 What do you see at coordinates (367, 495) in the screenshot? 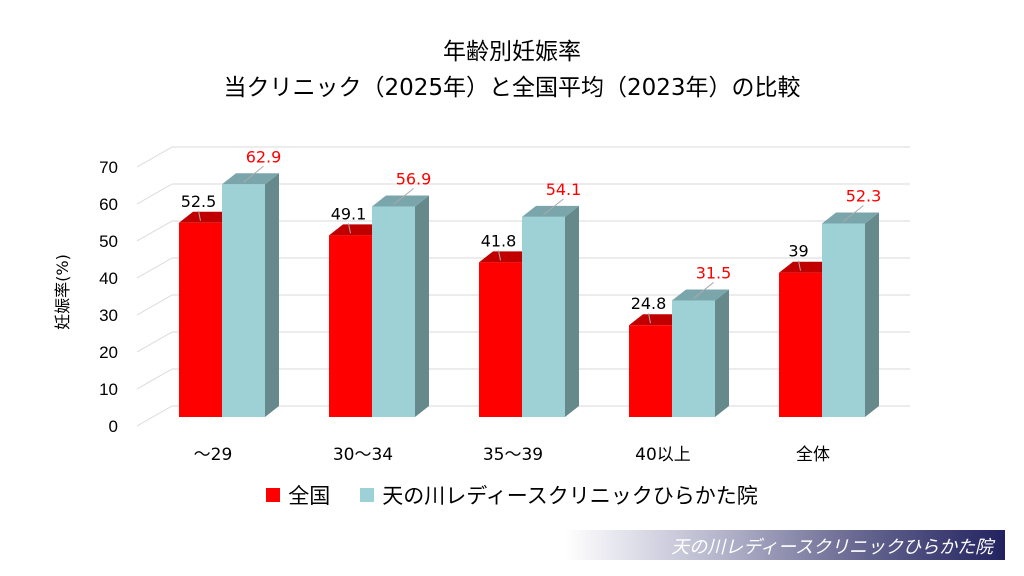
I see `legend-swatch-clinic` at bounding box center [367, 495].